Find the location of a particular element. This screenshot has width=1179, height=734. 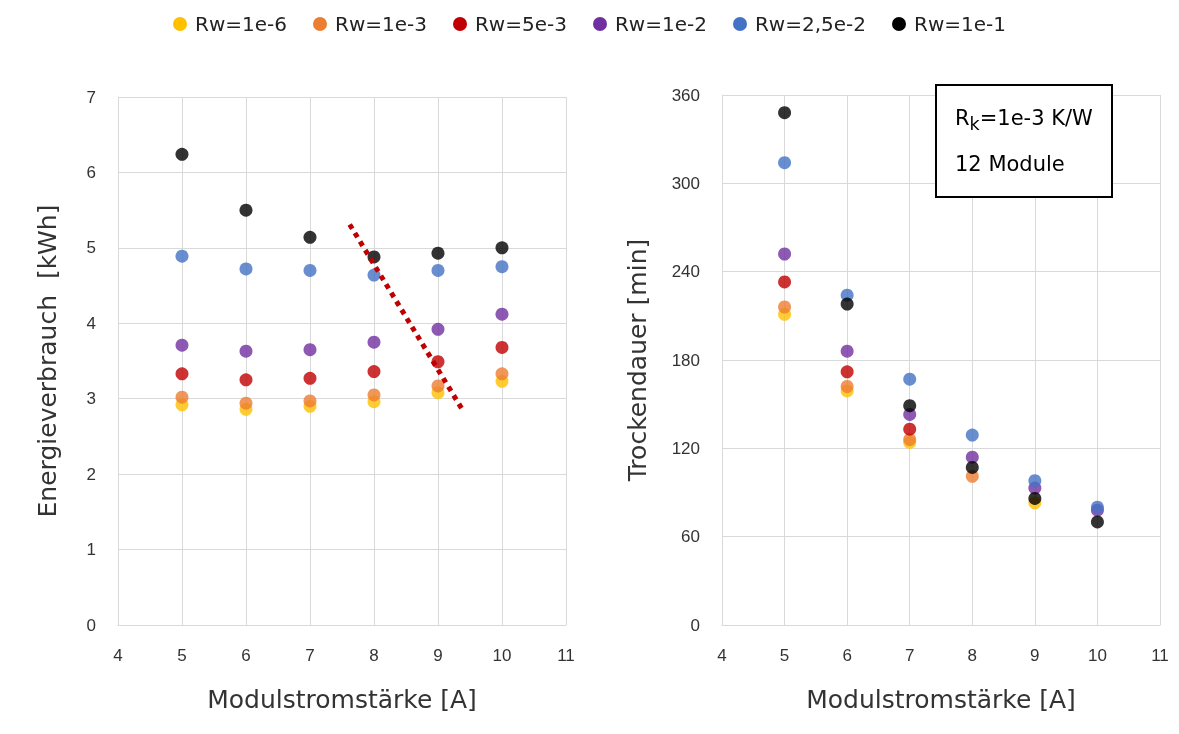

y-tick-label: 300 is located at coordinates (685, 183).